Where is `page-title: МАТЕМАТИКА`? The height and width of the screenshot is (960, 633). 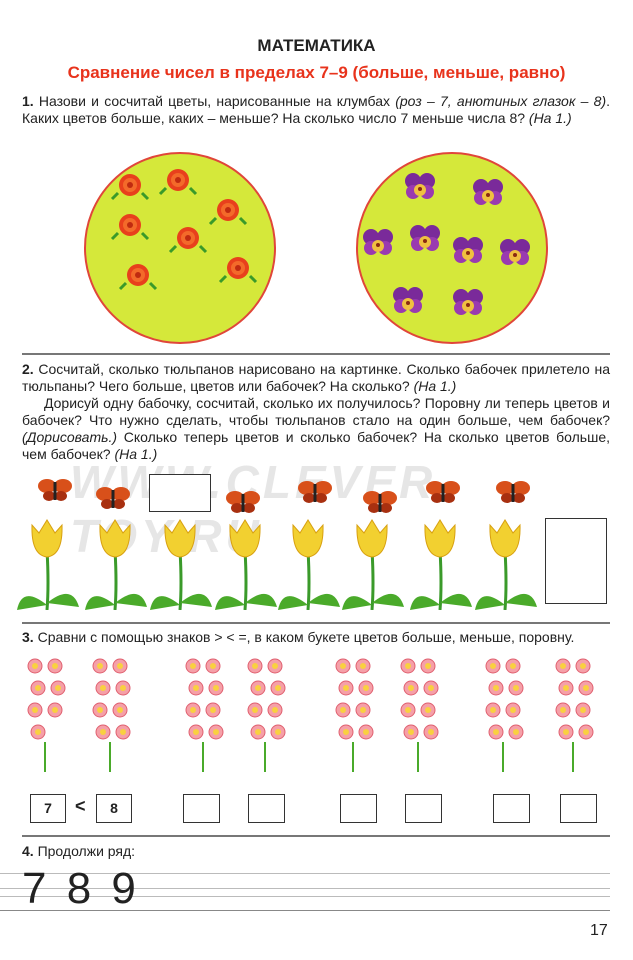
page-title: МАТЕМАТИКА is located at coordinates (316, 45).